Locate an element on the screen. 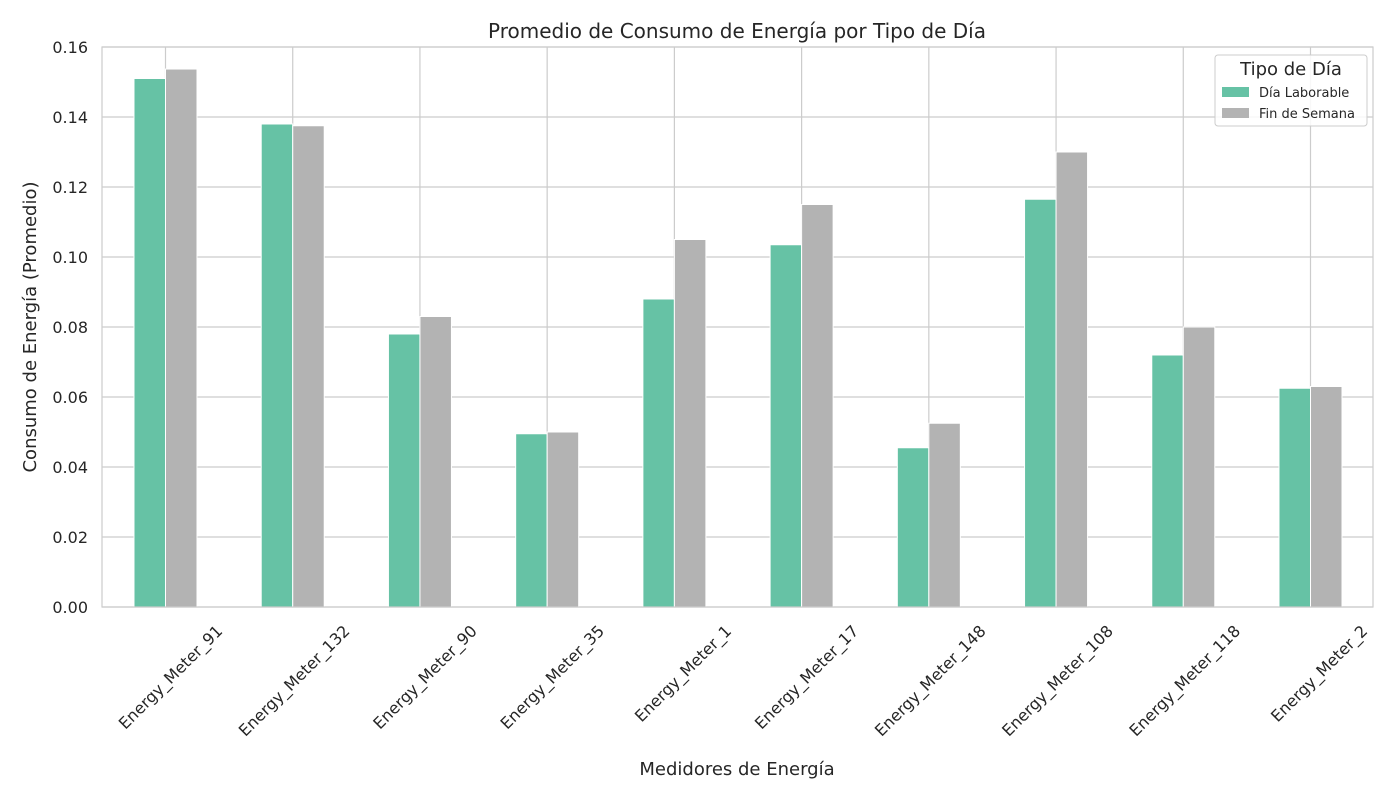 This screenshot has height=800, width=1400. legend-box is located at coordinates (1291, 90).